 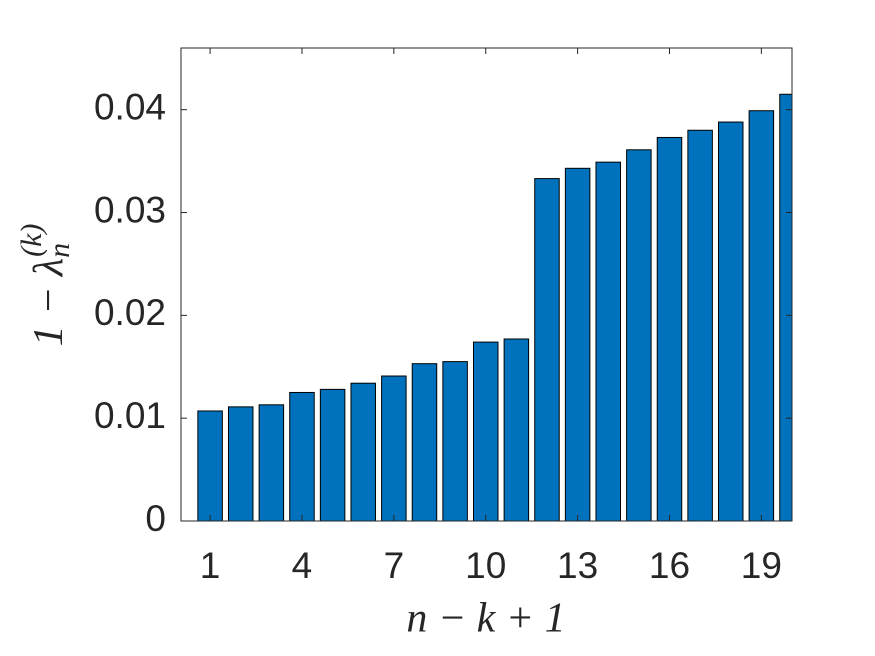 I want to click on y-tick-label: 0.04, so click(x=130, y=106).